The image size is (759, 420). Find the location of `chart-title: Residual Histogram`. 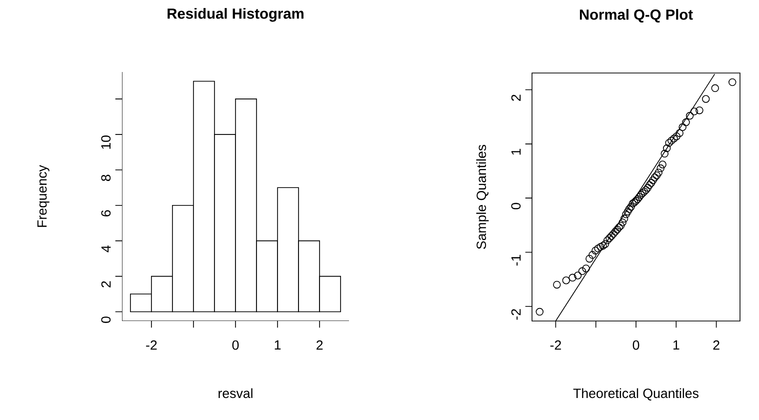

chart-title: Residual Histogram is located at coordinates (236, 15).